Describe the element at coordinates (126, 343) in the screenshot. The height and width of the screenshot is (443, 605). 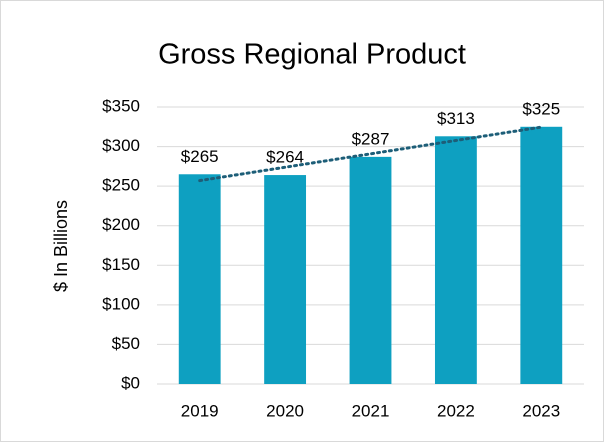
I see `y-tick-label: $50` at that location.